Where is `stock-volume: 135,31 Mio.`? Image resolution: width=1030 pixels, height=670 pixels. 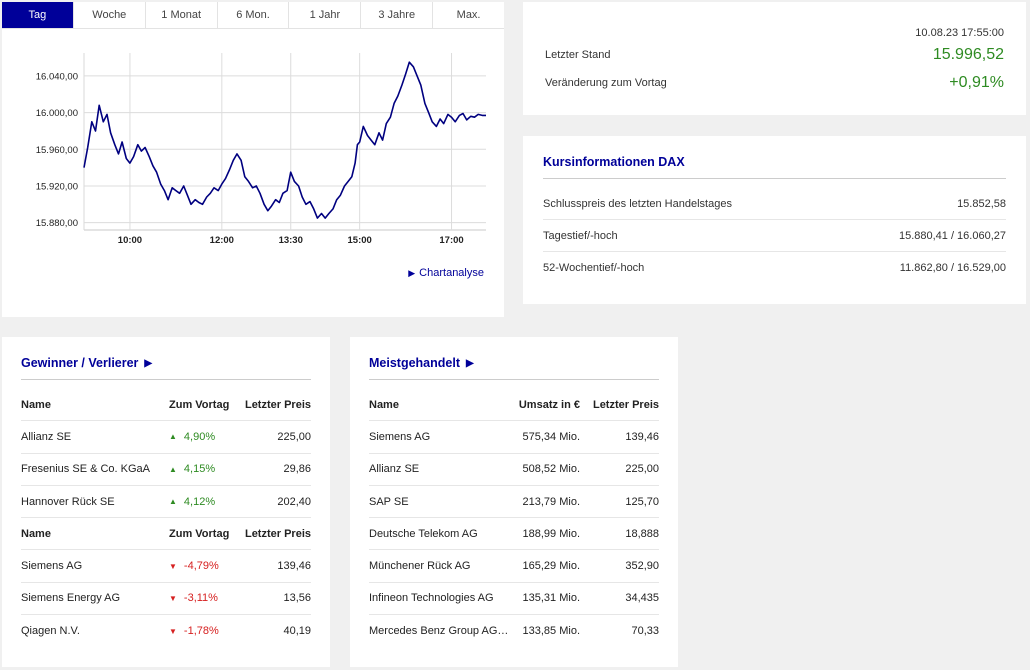 stock-volume: 135,31 Mio. is located at coordinates (551, 598).